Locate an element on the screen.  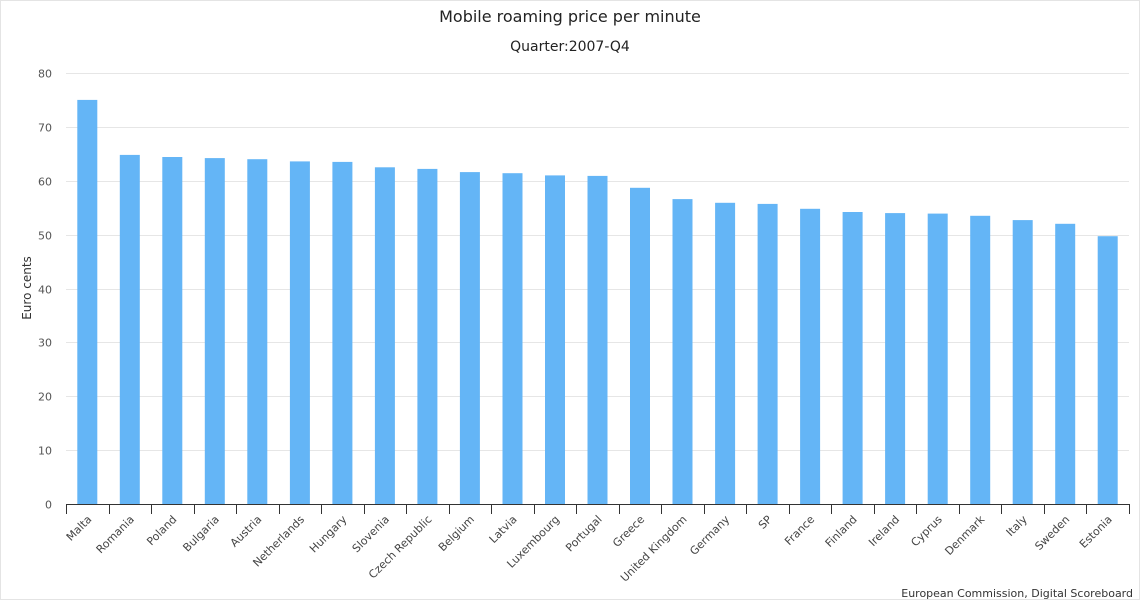
x-tick-label: Denmark is located at coordinates (964, 534).